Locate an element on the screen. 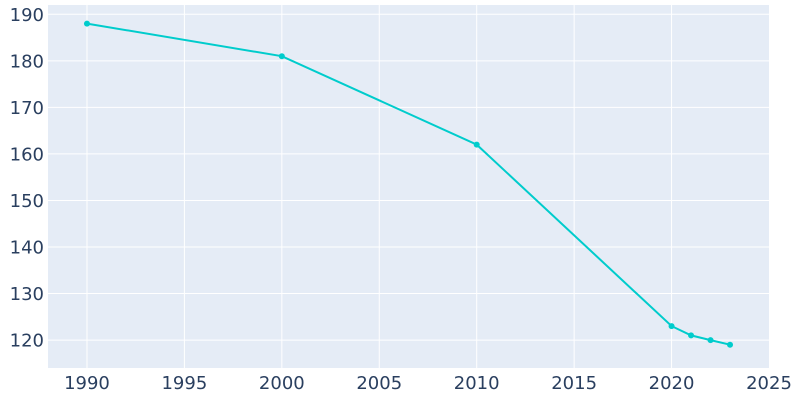  y-tick-label: 180 is located at coordinates (27, 61).